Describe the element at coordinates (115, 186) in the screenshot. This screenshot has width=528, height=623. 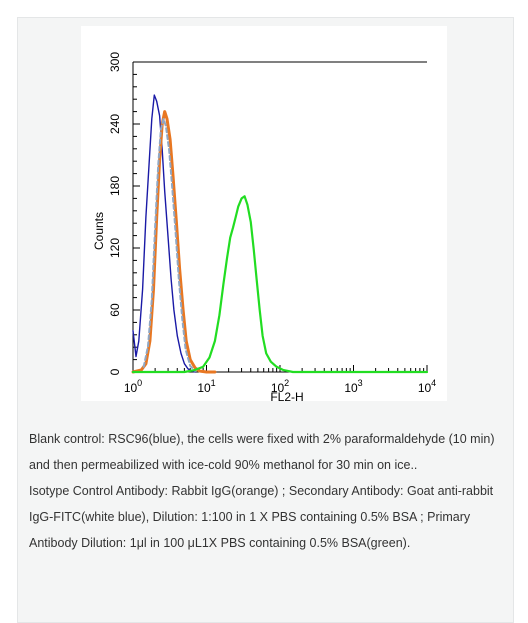
I see `y-tick-label: 180` at that location.